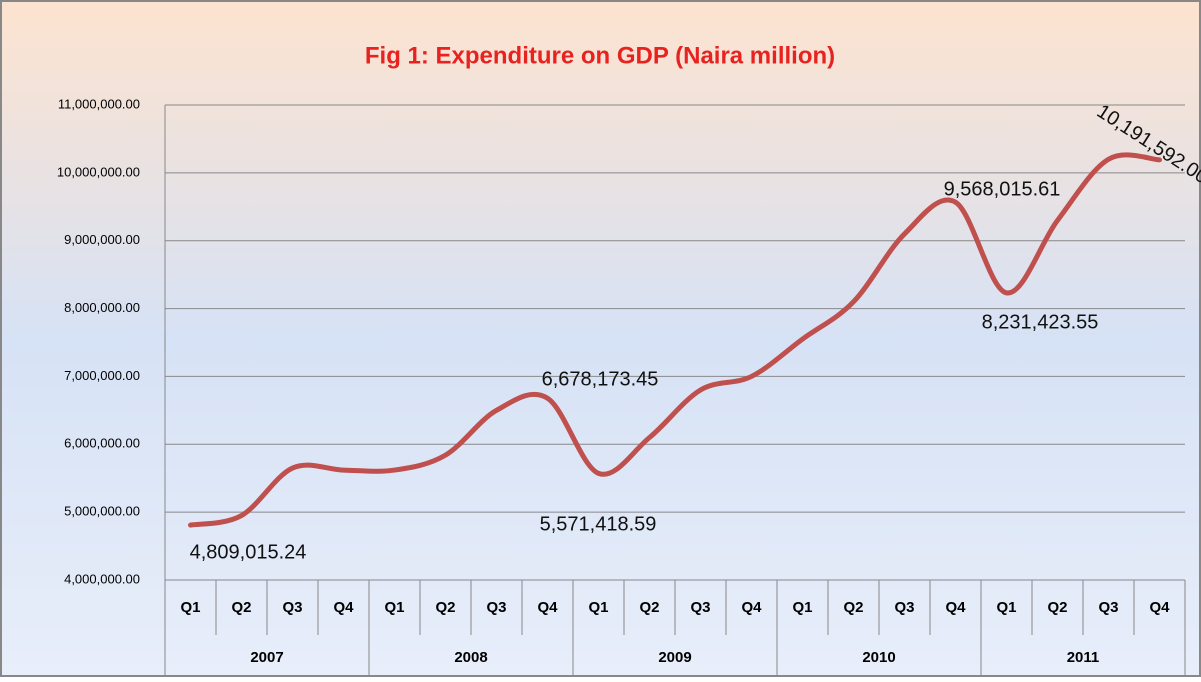 Image resolution: width=1201 pixels, height=682 pixels. Describe the element at coordinates (102, 307) in the screenshot. I see `y-tick-label: 8,000,000.00` at that location.